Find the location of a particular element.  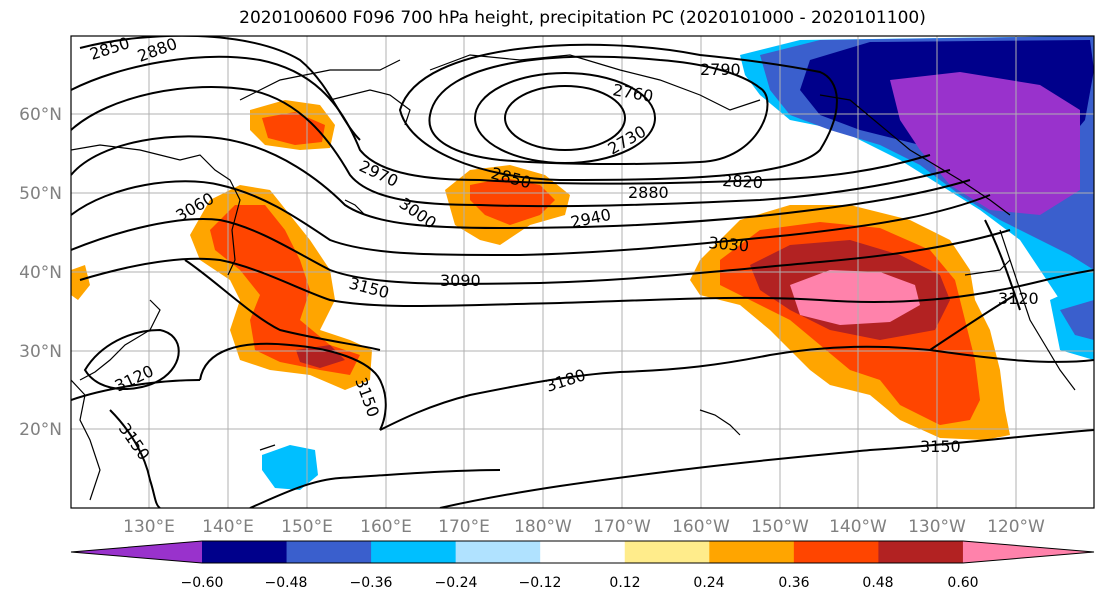

lon-label: 160°E is located at coordinates (386, 527).